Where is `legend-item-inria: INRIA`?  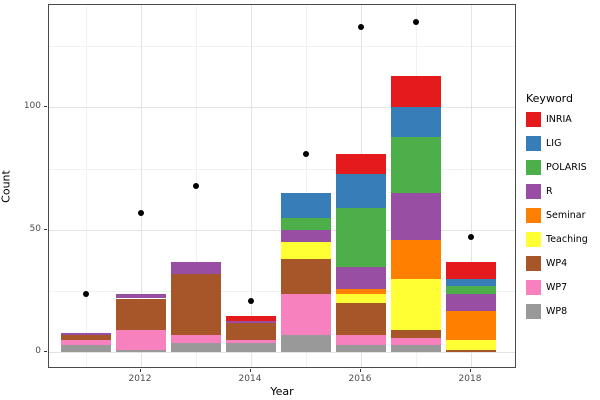 legend-item-inria: INRIA is located at coordinates (557, 119).